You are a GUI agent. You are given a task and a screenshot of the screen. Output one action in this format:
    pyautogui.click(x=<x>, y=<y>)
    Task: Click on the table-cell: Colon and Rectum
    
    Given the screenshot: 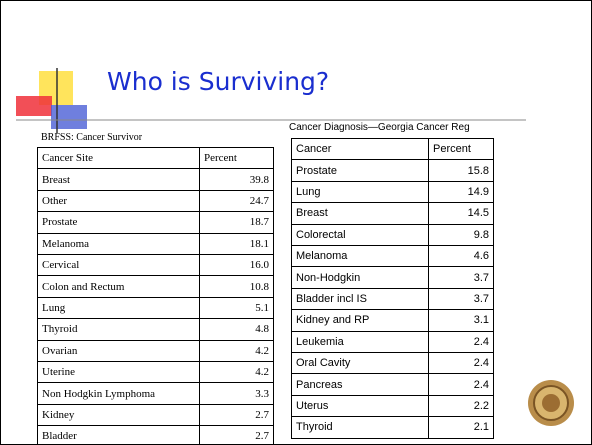 What is the action you would take?
    pyautogui.click(x=118, y=286)
    